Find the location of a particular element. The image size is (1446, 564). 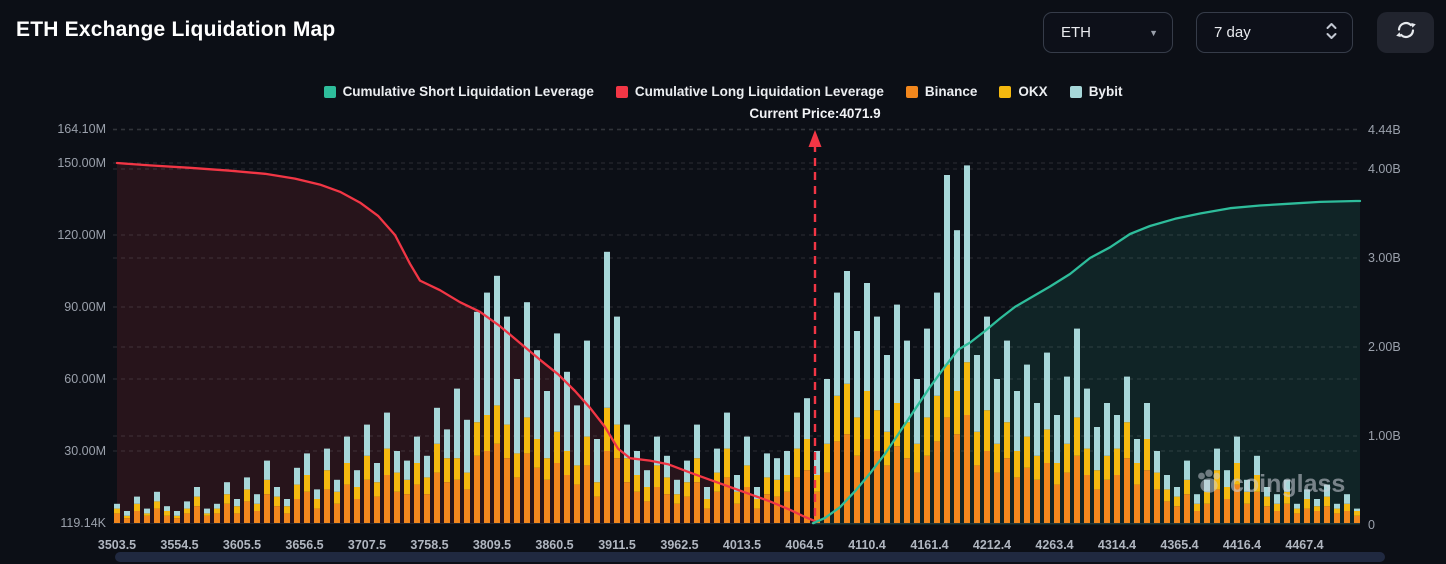

legend-item: Binance is located at coordinates (941, 91).